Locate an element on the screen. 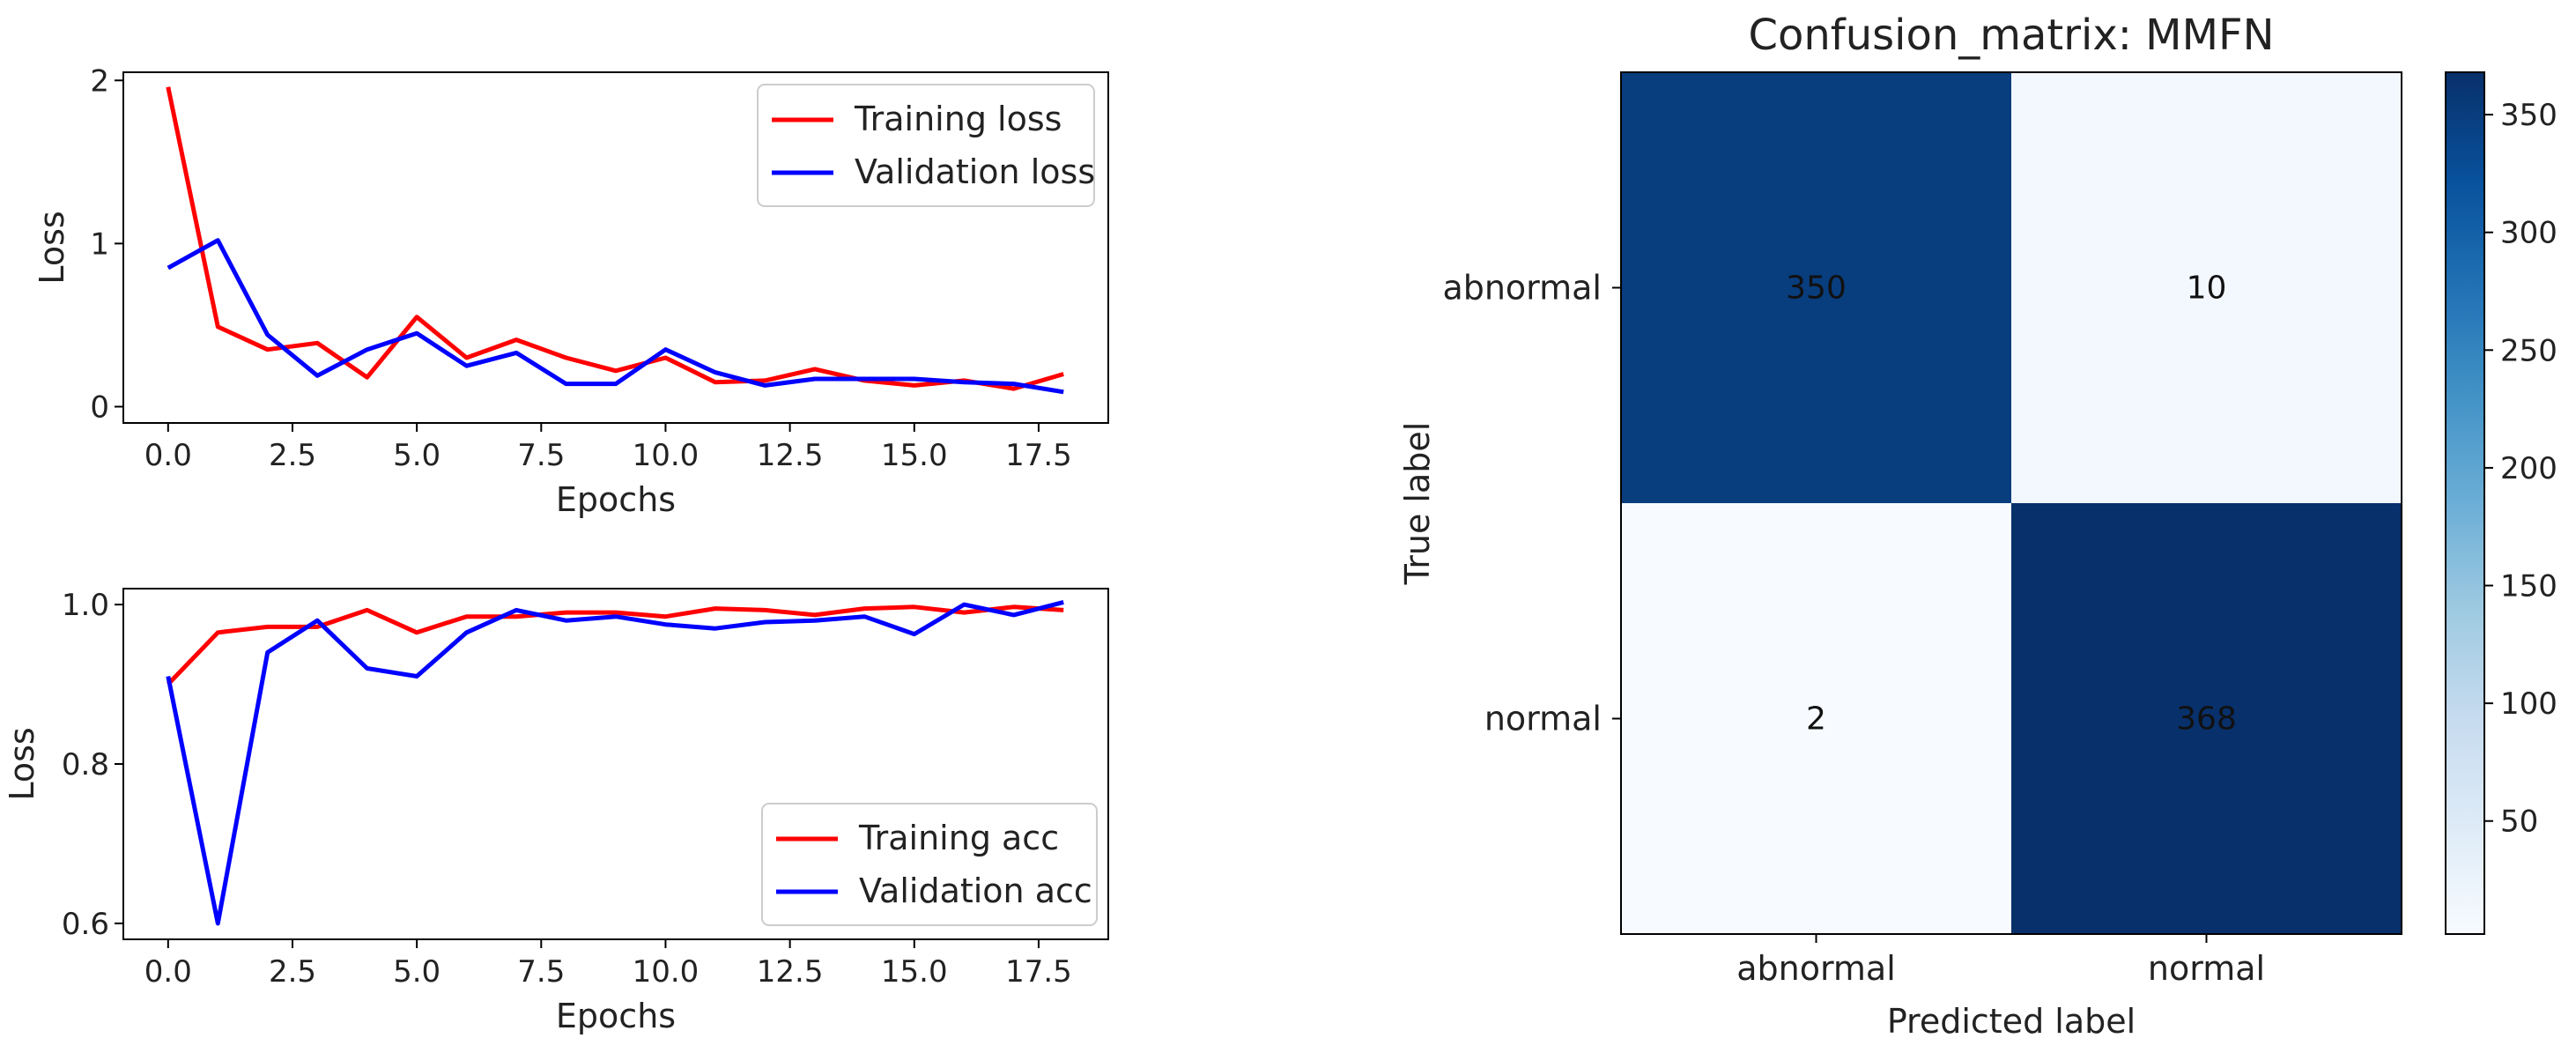 The width and height of the screenshot is (2576, 1053). matrix-cell-abnormal-normal is located at coordinates (2207, 287).